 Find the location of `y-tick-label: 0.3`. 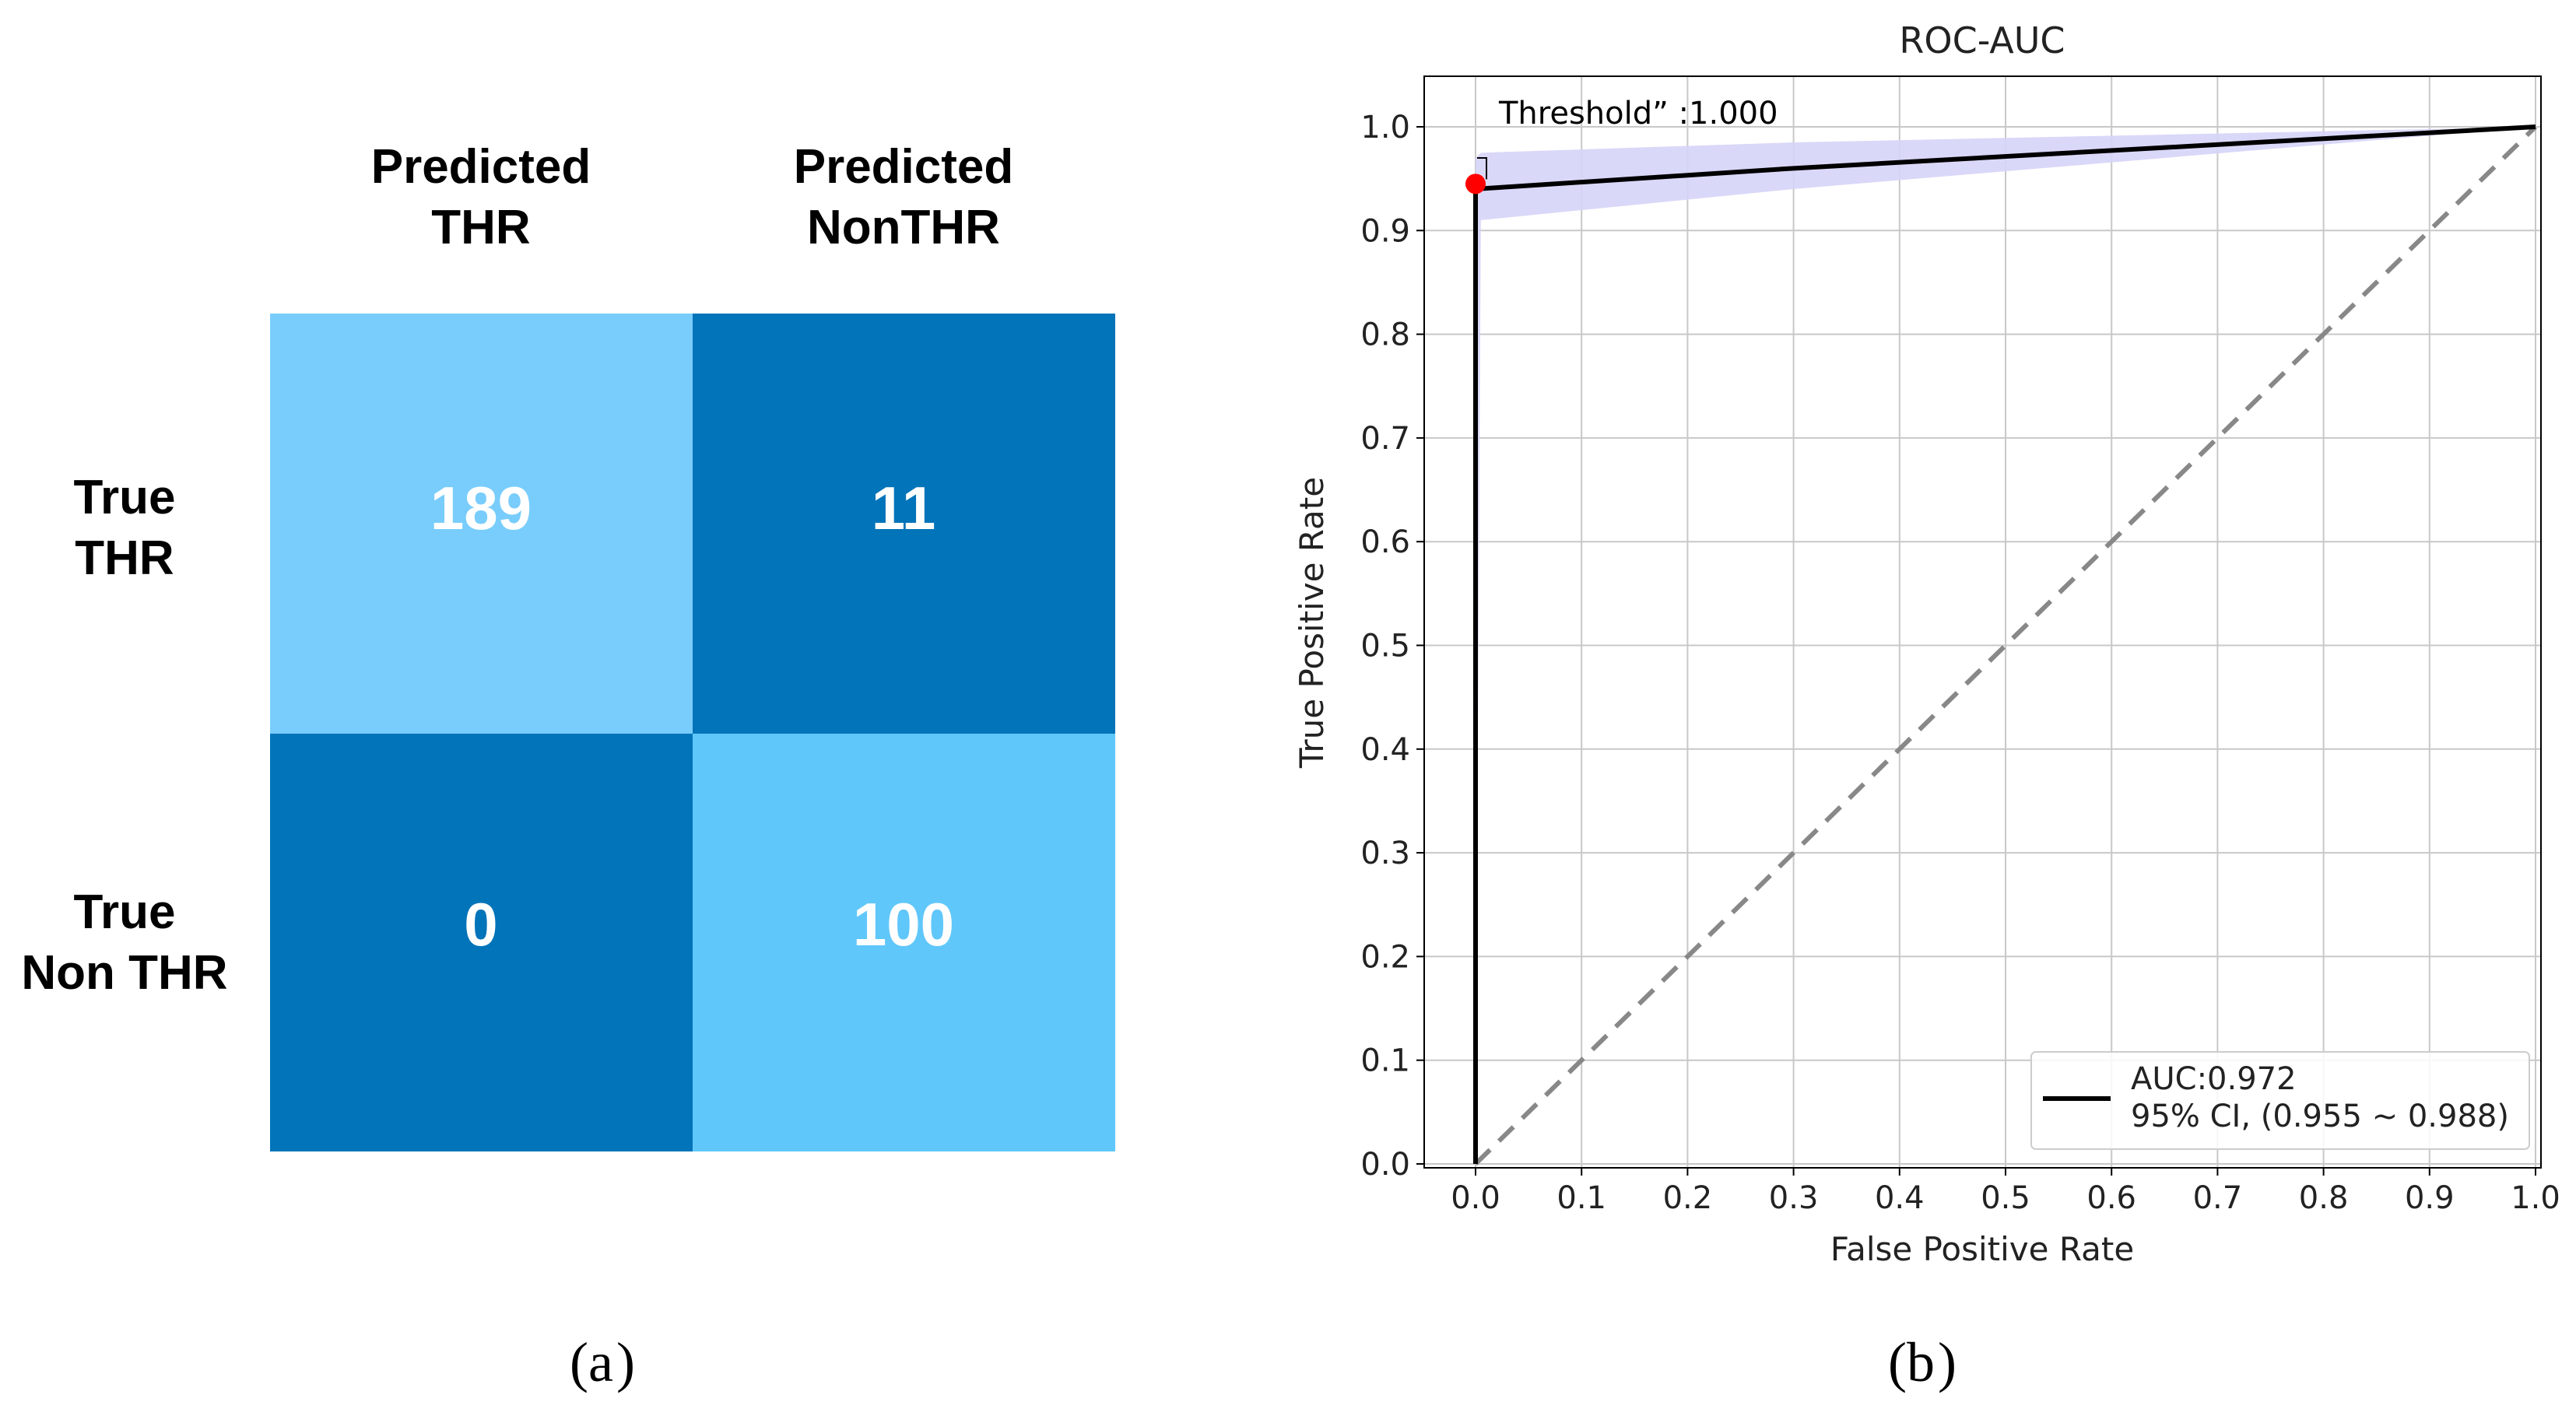

y-tick-label: 0.3 is located at coordinates (1385, 854).